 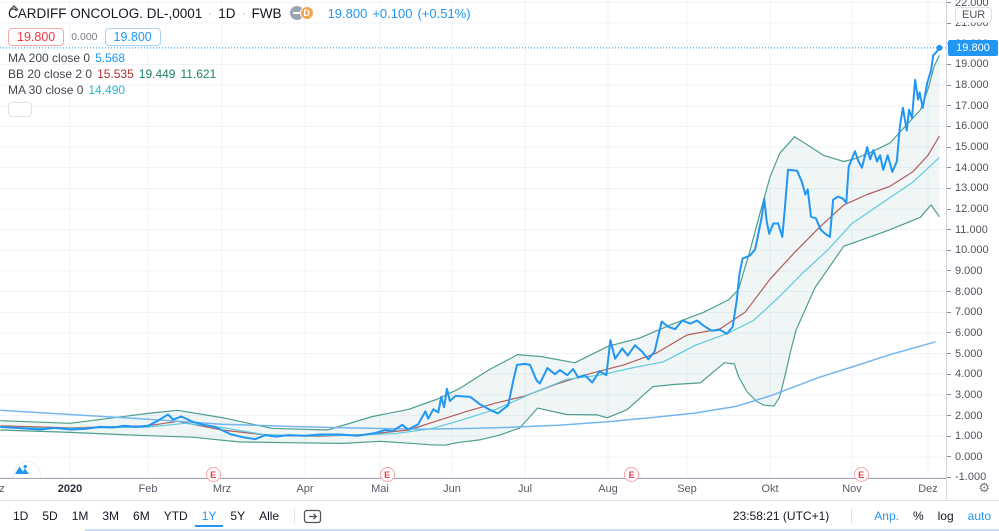 I want to click on symbol-name: CARDIFF ONCOLOG. DL-,0001, so click(x=105, y=13).